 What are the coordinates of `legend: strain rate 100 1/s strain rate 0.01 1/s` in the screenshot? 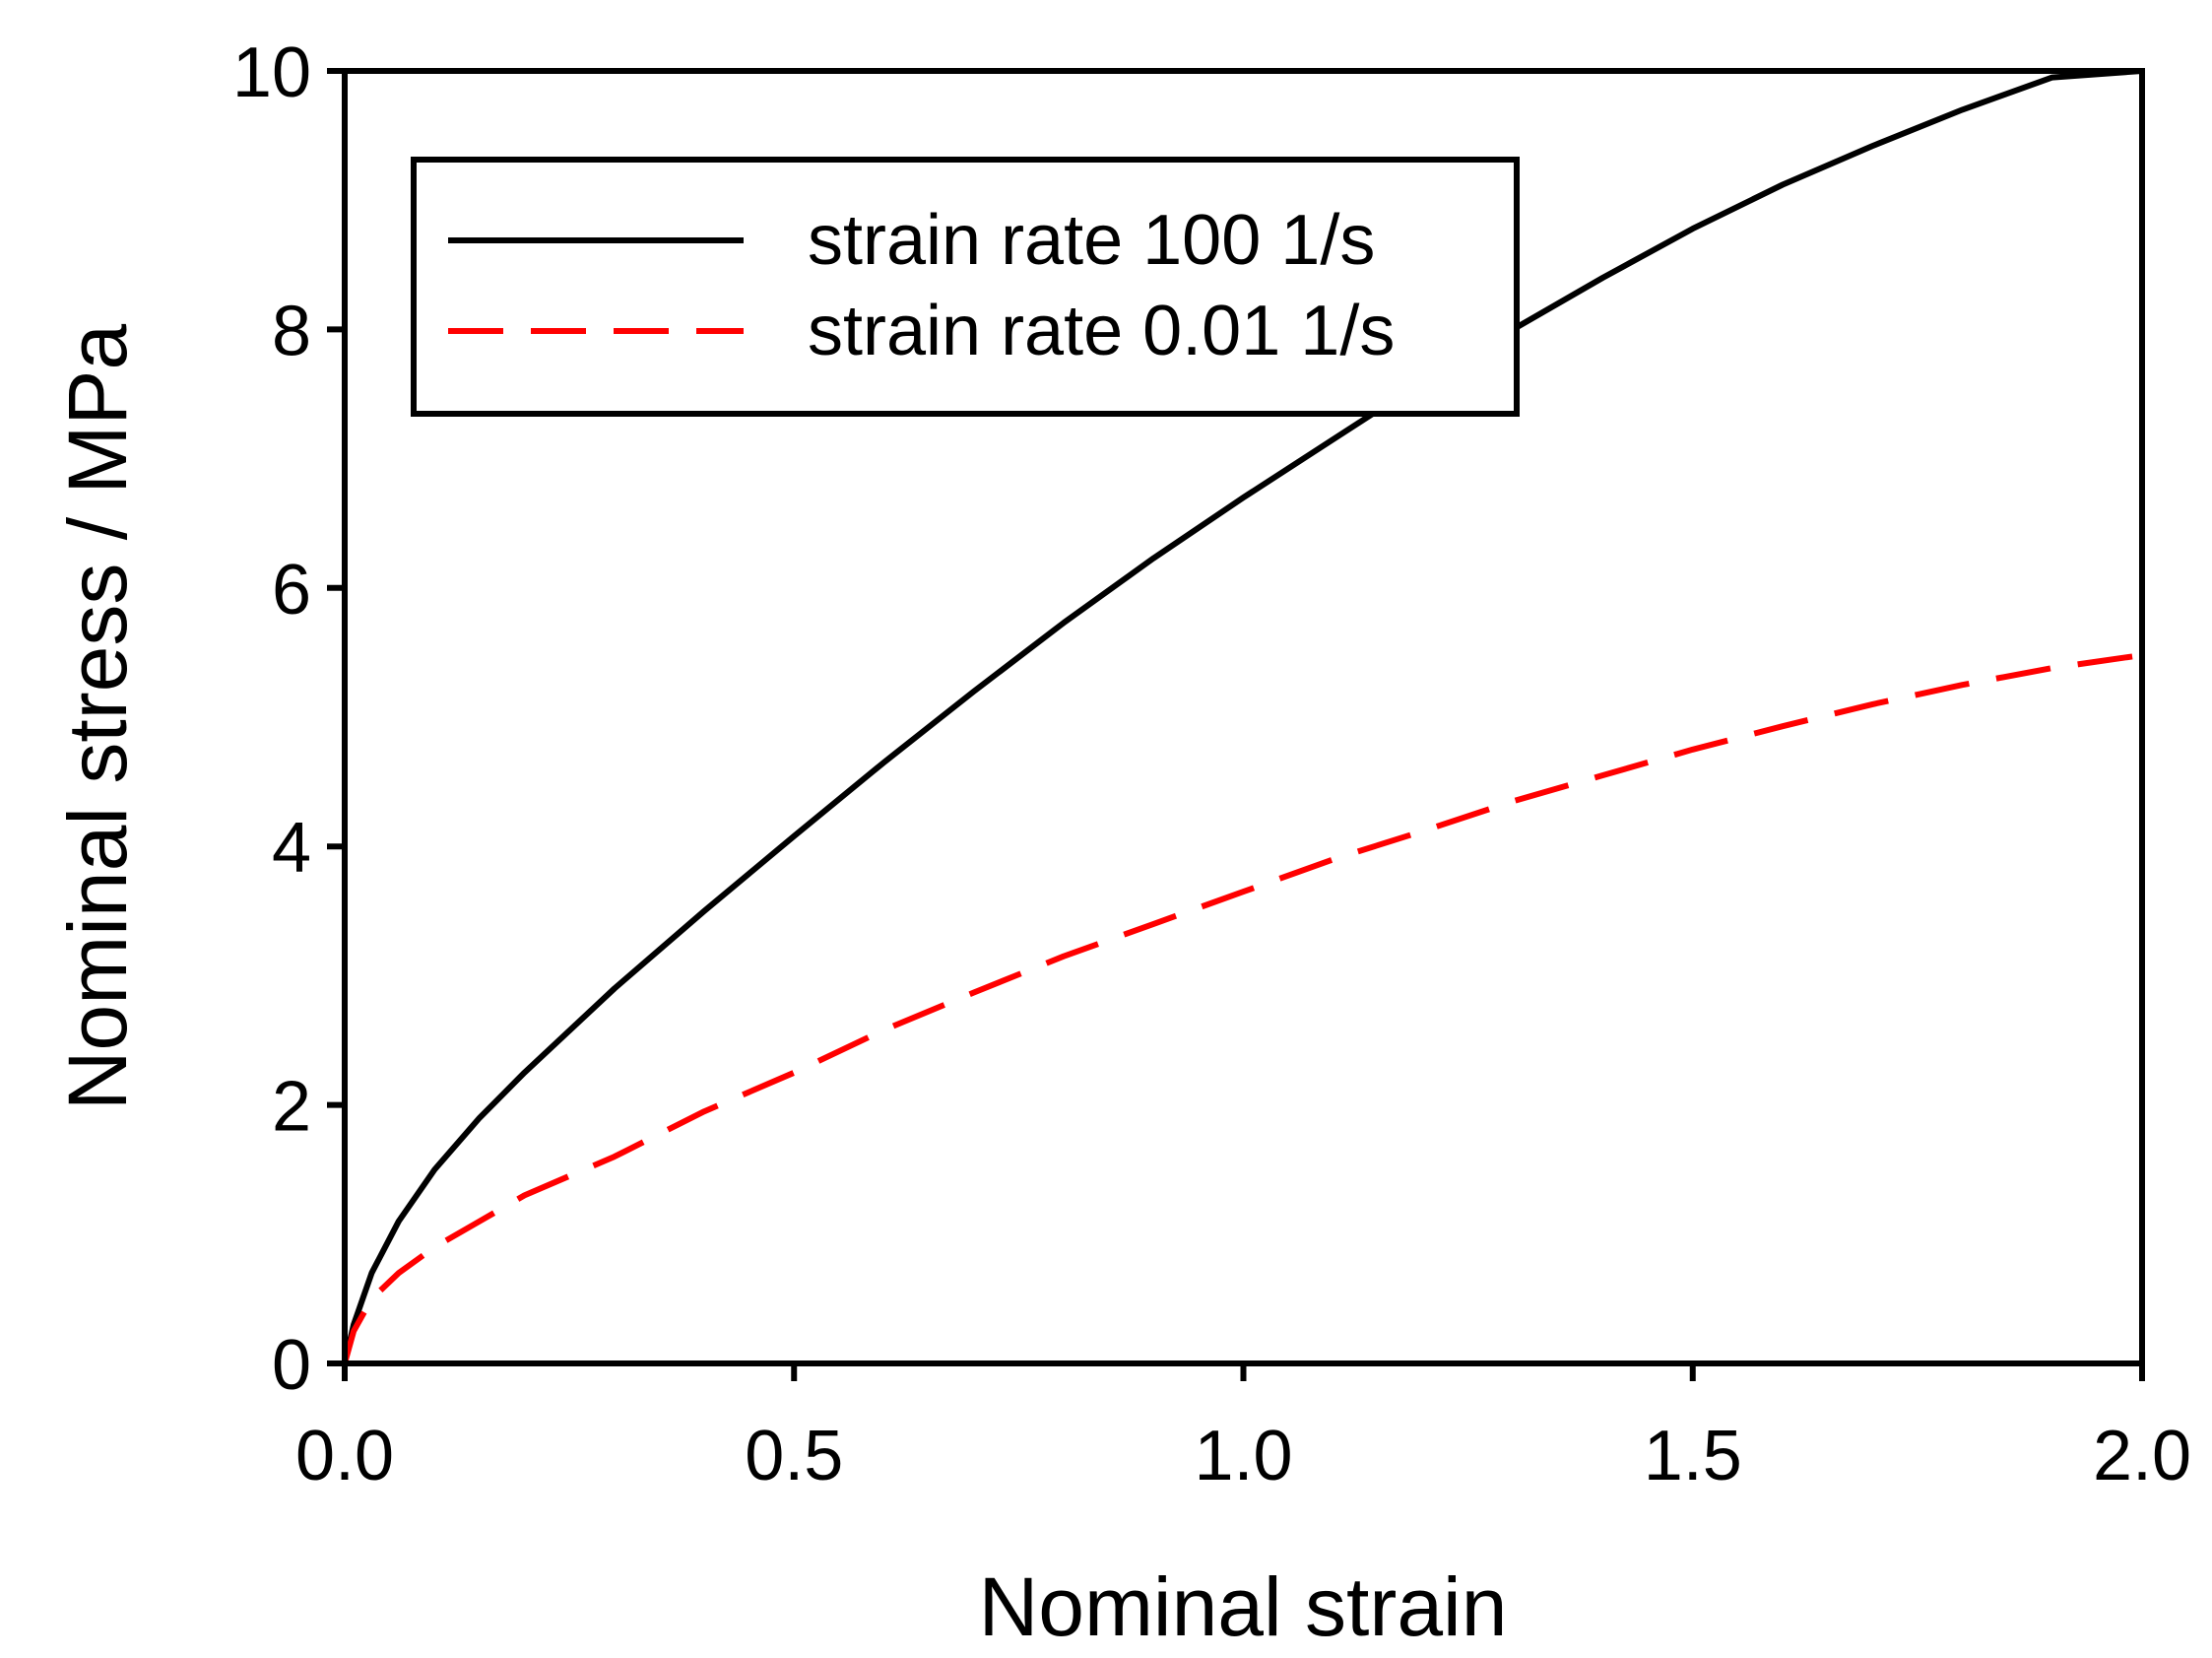 It's located at (965, 287).